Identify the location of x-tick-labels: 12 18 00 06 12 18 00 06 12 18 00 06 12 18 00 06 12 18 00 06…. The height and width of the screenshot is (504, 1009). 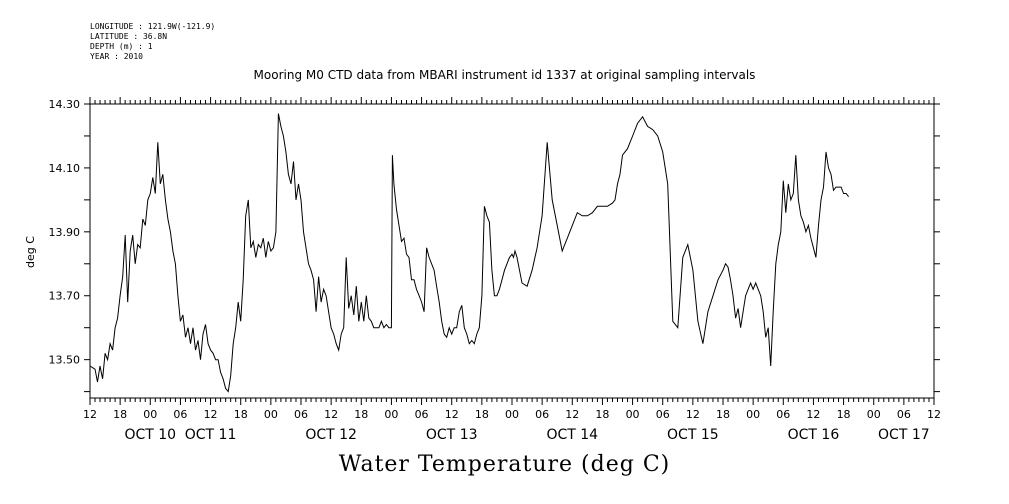
(512, 414).